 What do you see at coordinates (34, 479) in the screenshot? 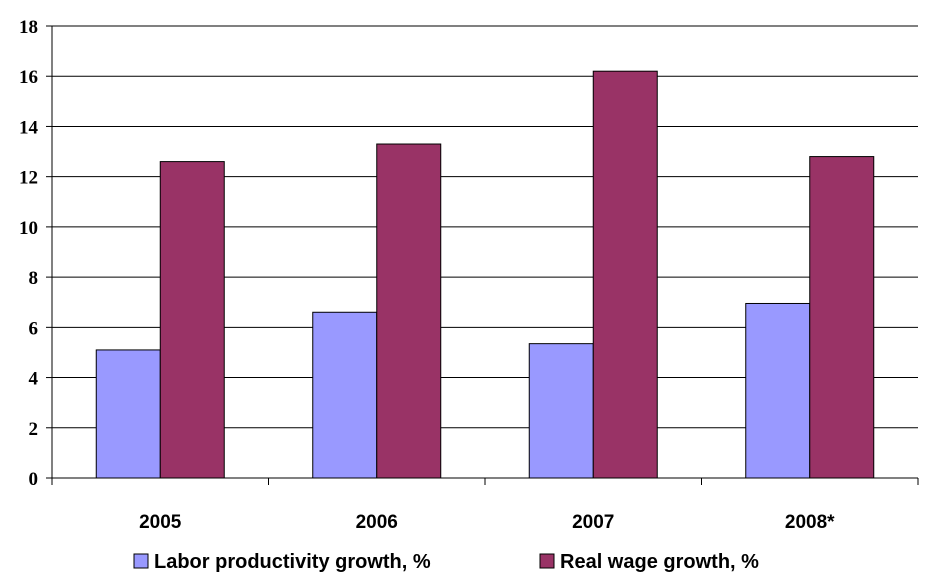
I see `y-tick-label: 0` at bounding box center [34, 479].